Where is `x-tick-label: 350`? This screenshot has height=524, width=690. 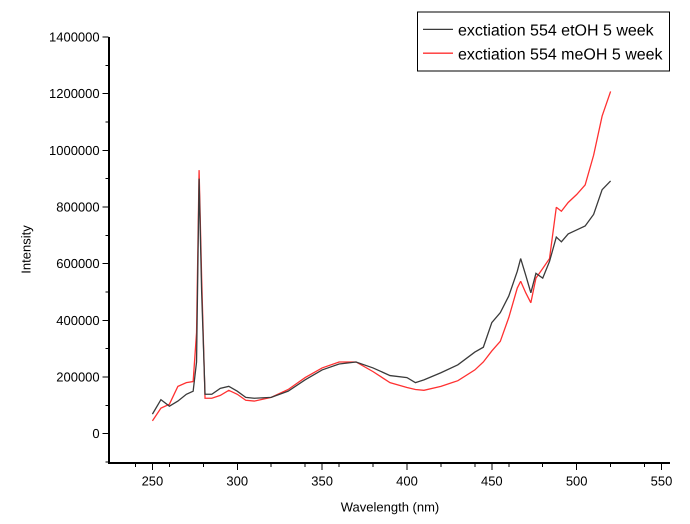 x-tick-label: 350 is located at coordinates (322, 480).